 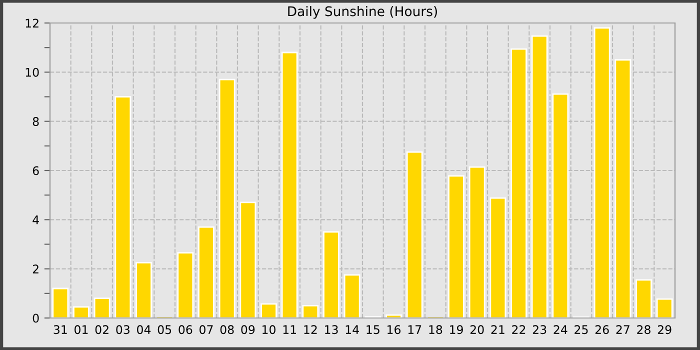 I want to click on x-tick-label: 21, so click(x=497, y=329).